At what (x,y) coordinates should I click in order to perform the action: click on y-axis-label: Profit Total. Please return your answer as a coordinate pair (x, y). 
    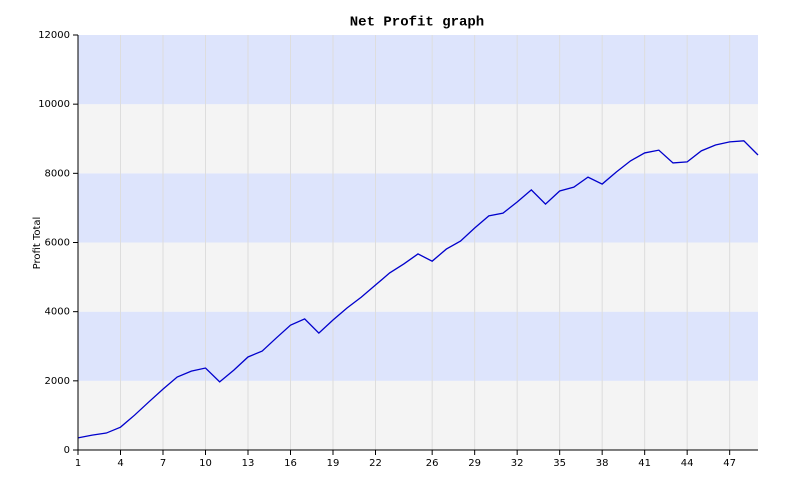
    Looking at the image, I should click on (37, 243).